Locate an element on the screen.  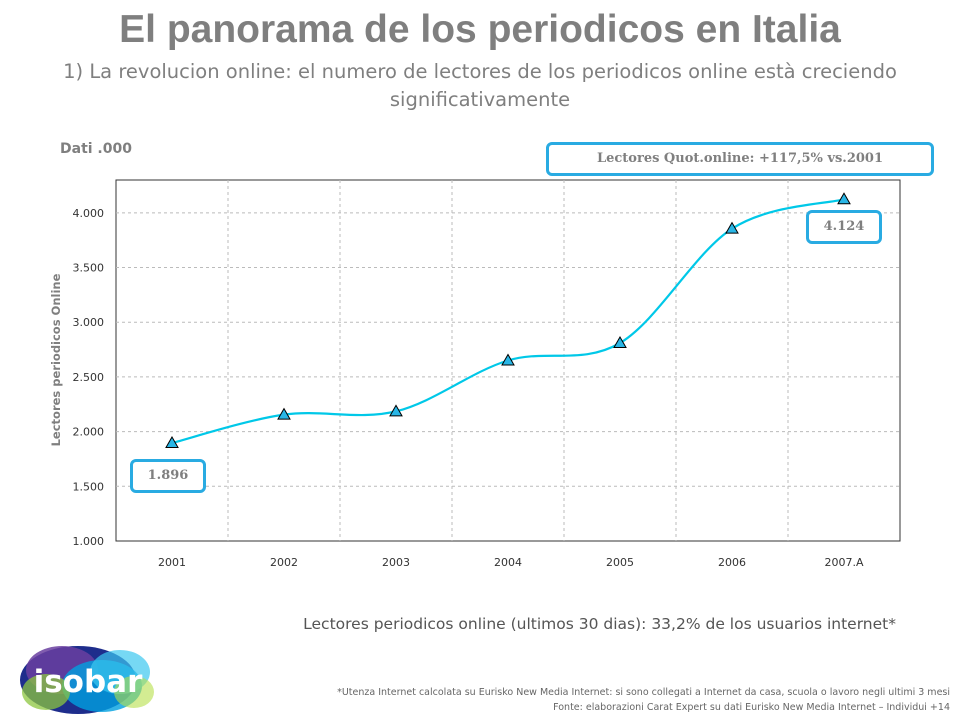
first-value-callout: 1.896 is located at coordinates (168, 476).